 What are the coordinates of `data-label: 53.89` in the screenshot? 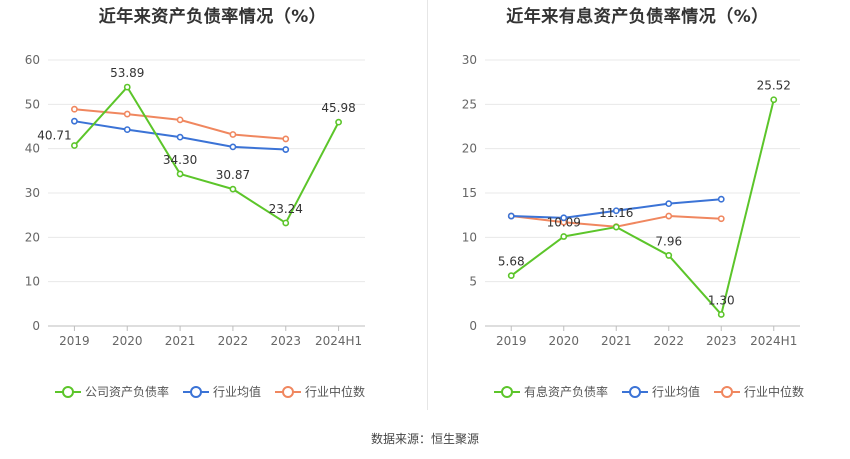 It's located at (127, 73).